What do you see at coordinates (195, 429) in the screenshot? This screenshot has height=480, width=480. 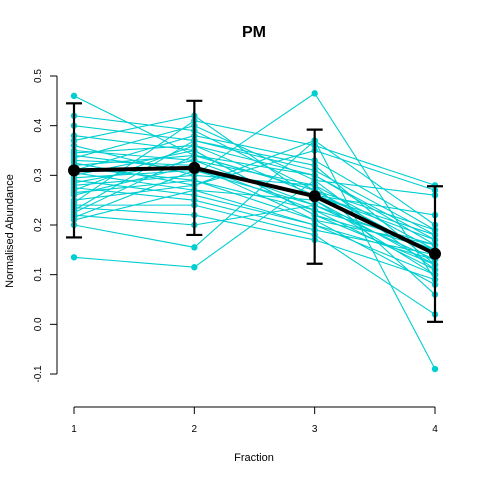 I see `x-tick-label: 2` at bounding box center [195, 429].